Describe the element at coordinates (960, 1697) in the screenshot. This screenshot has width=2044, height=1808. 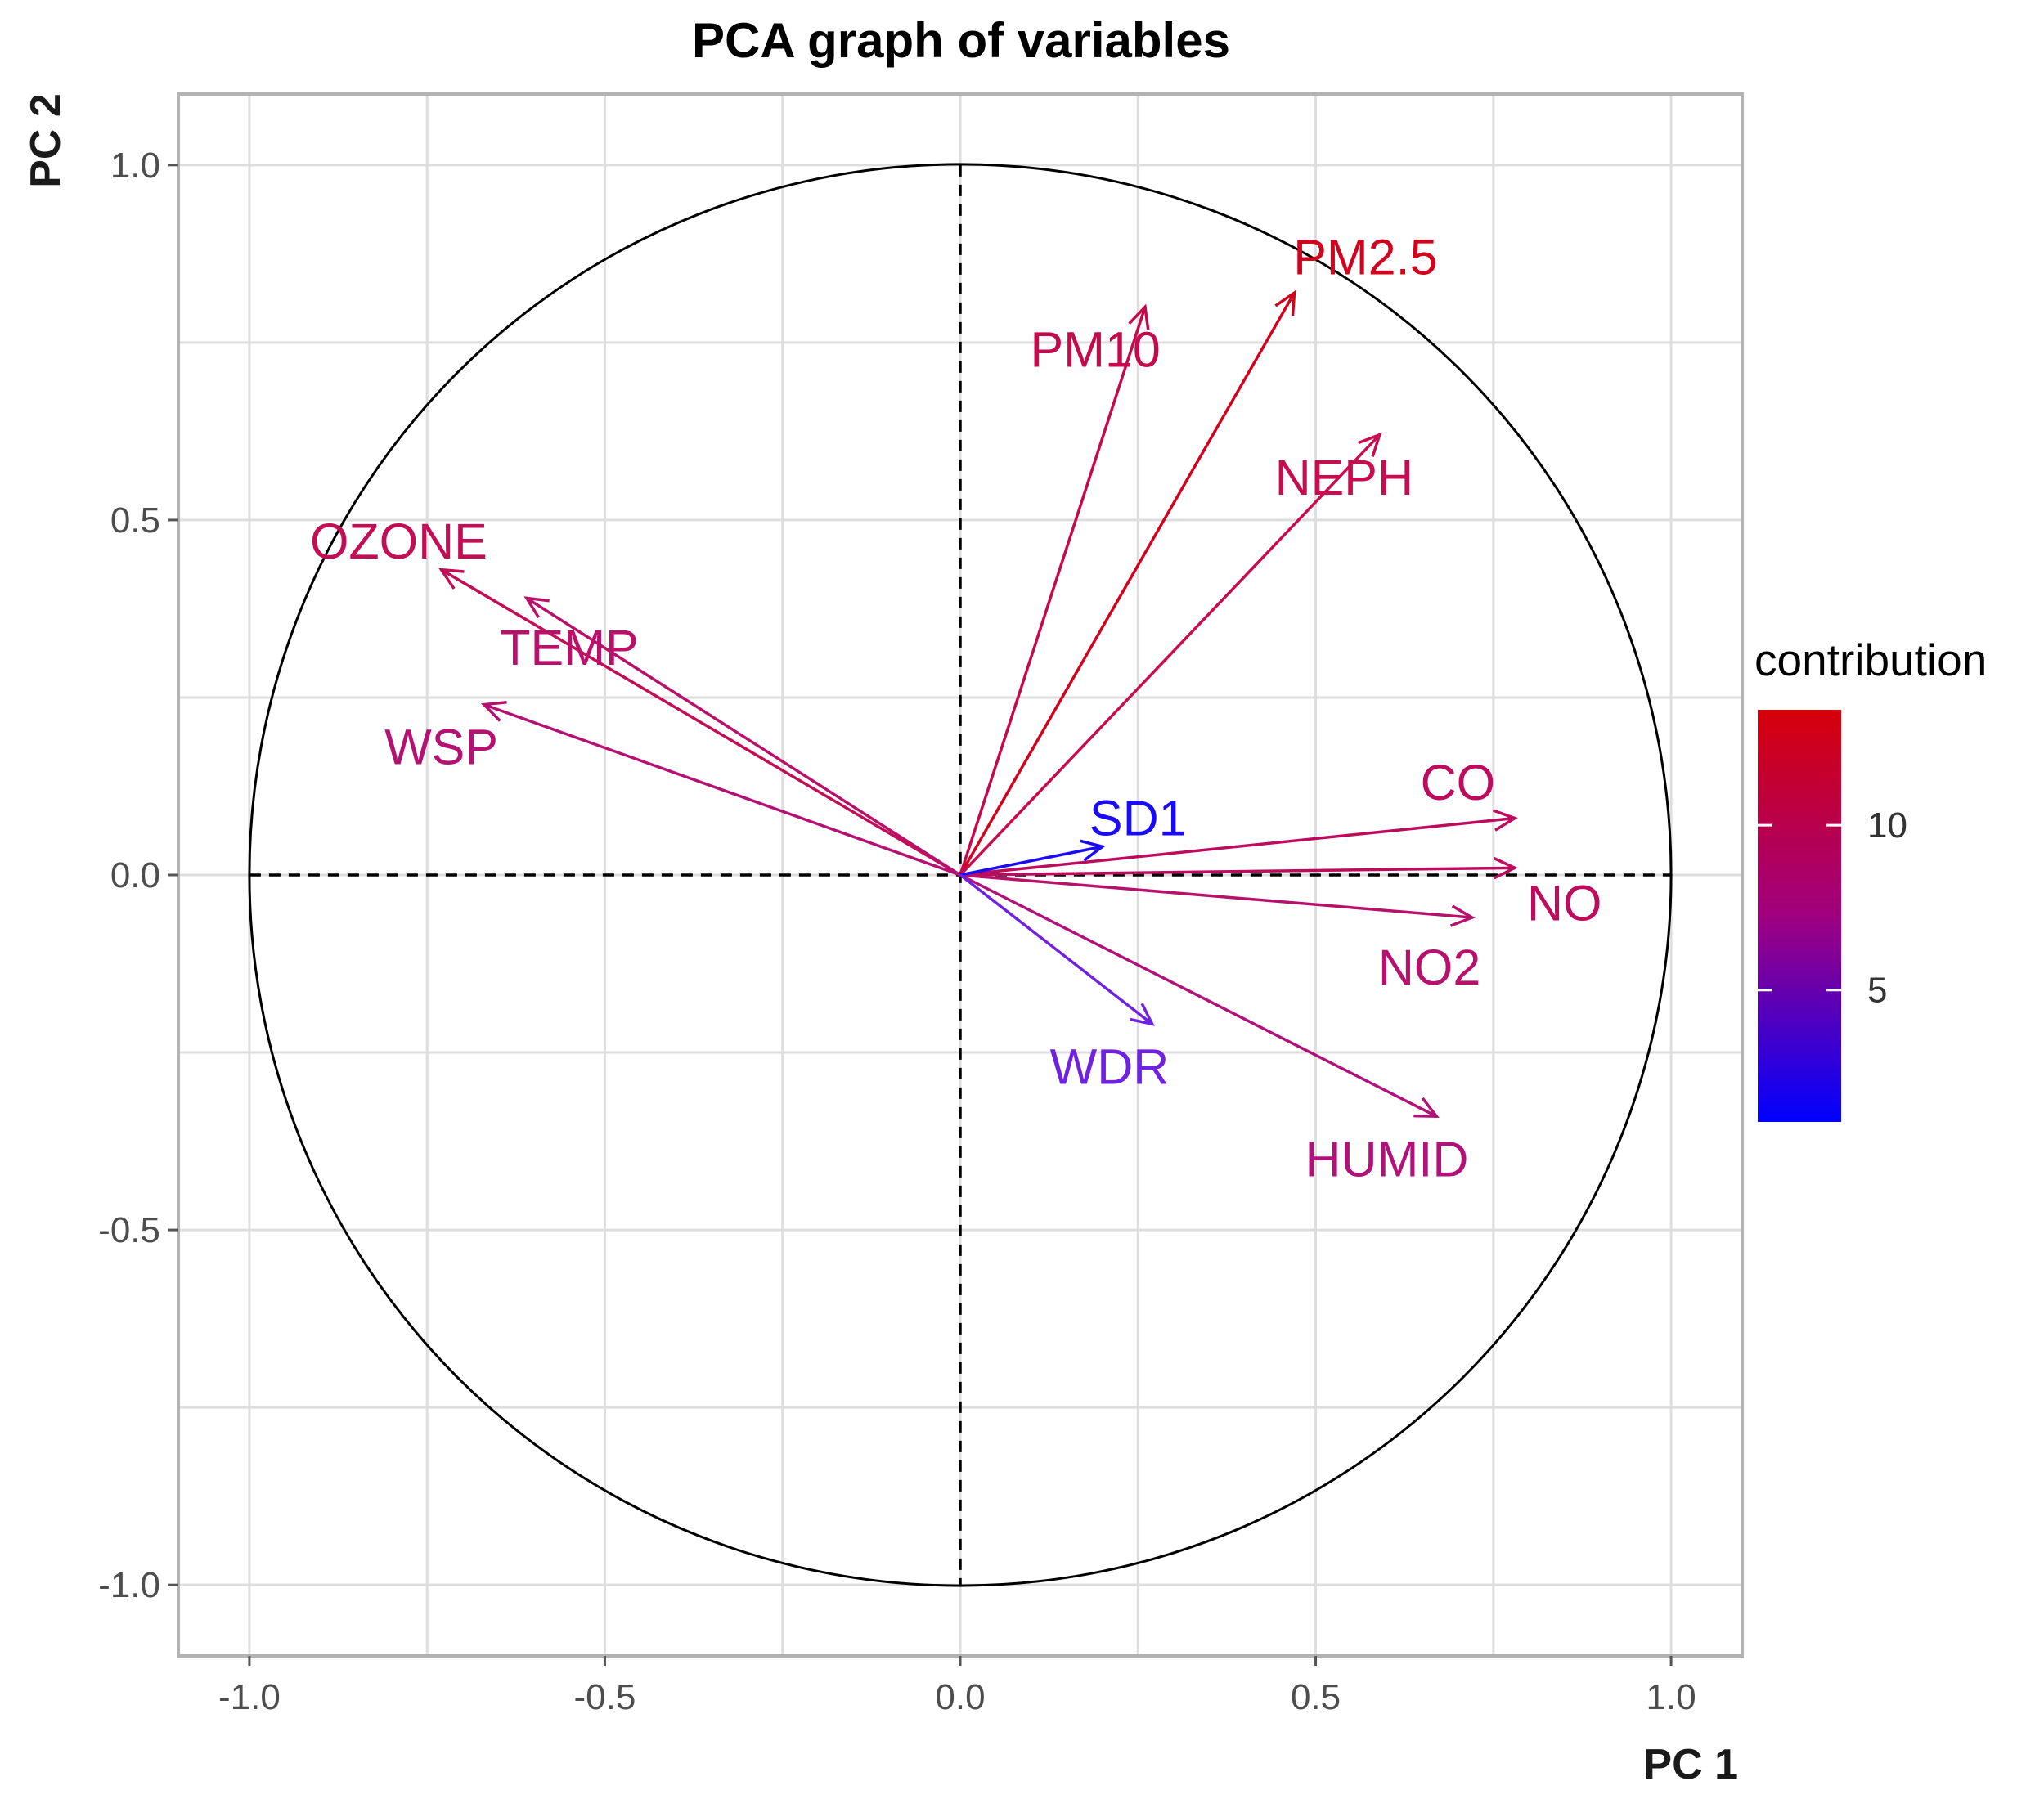
I see `x-tick-label: 0.0` at that location.